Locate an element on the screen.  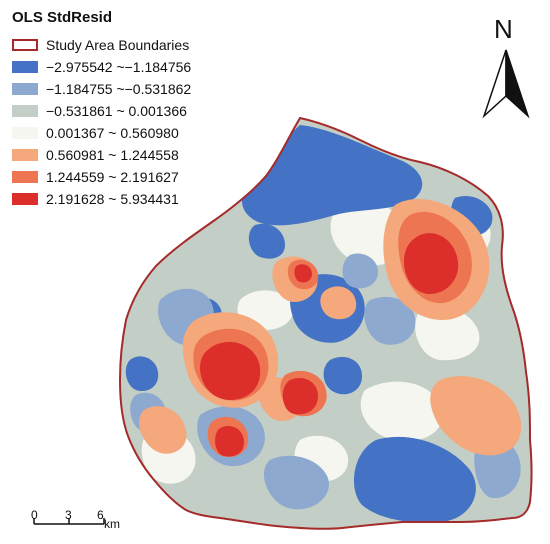
scale-tick-6: 6 is located at coordinates (100, 515).